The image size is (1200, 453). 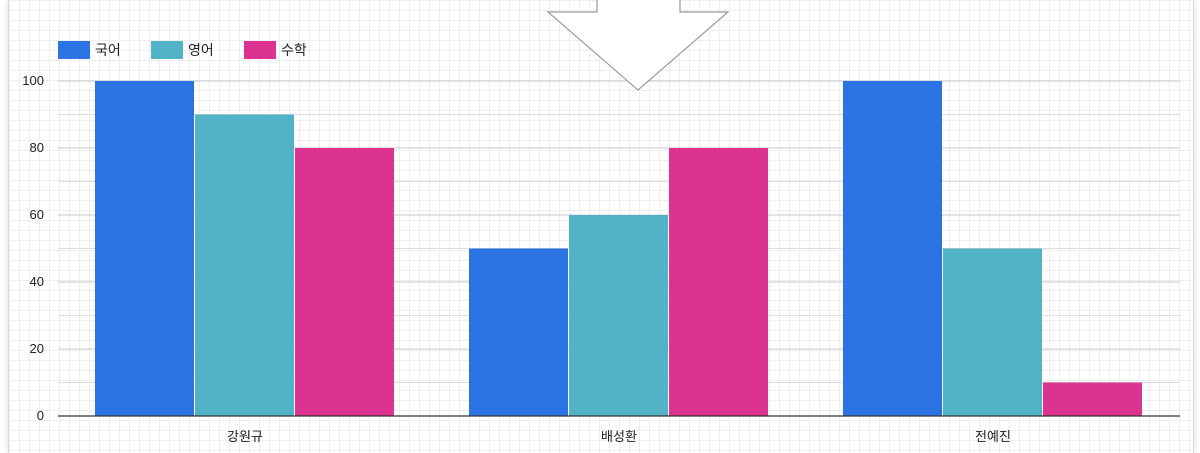 I want to click on y-tick-label: 80, so click(x=37, y=147).